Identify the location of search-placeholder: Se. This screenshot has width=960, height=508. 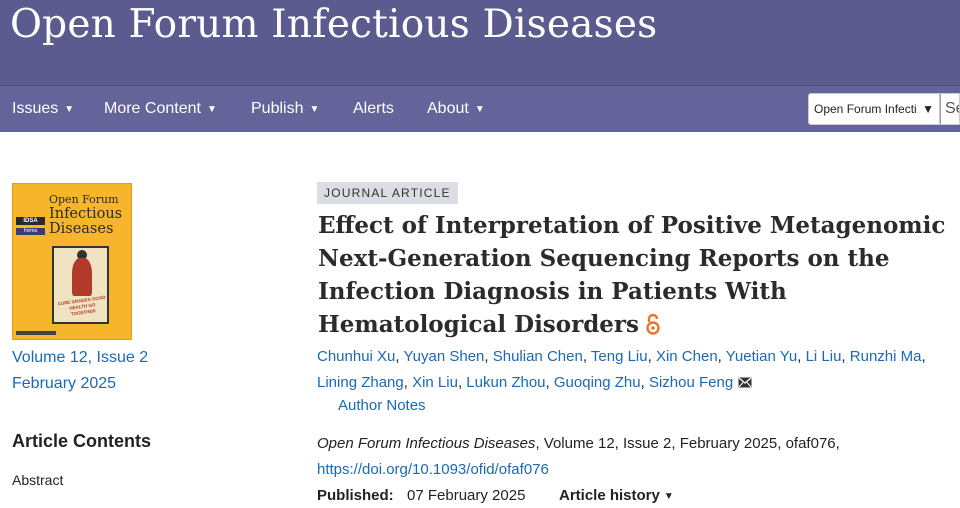
(952, 108).